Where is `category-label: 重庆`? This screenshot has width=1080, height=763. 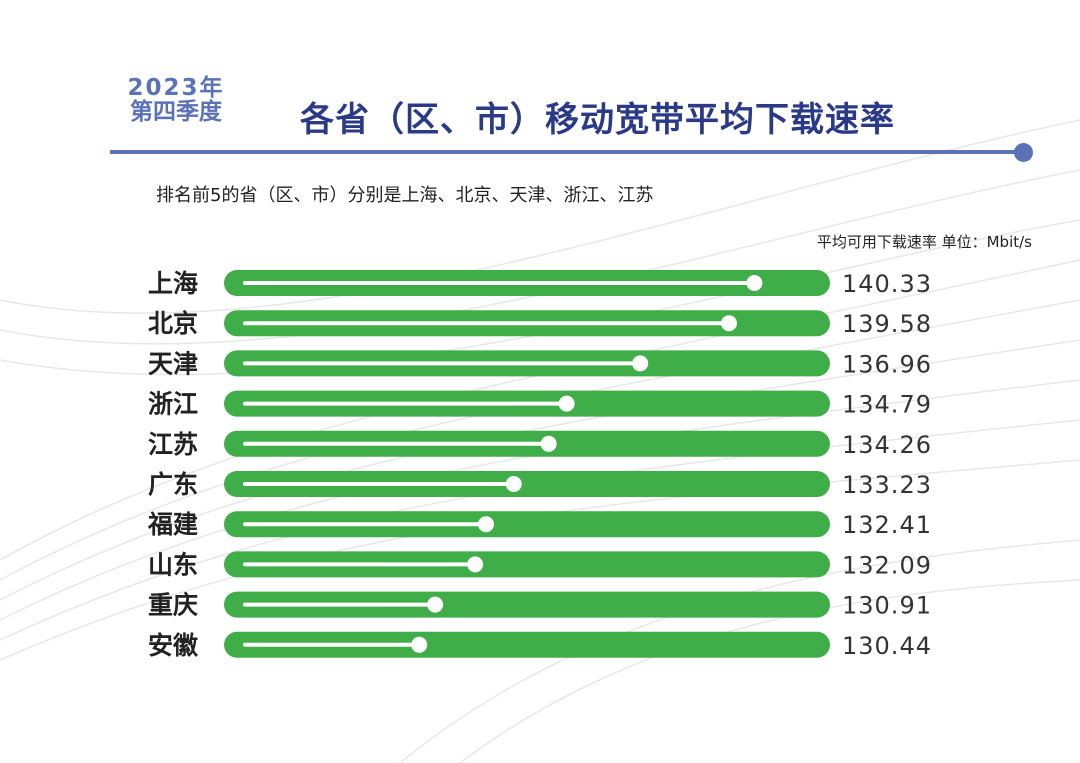
category-label: 重庆 is located at coordinates (173, 605).